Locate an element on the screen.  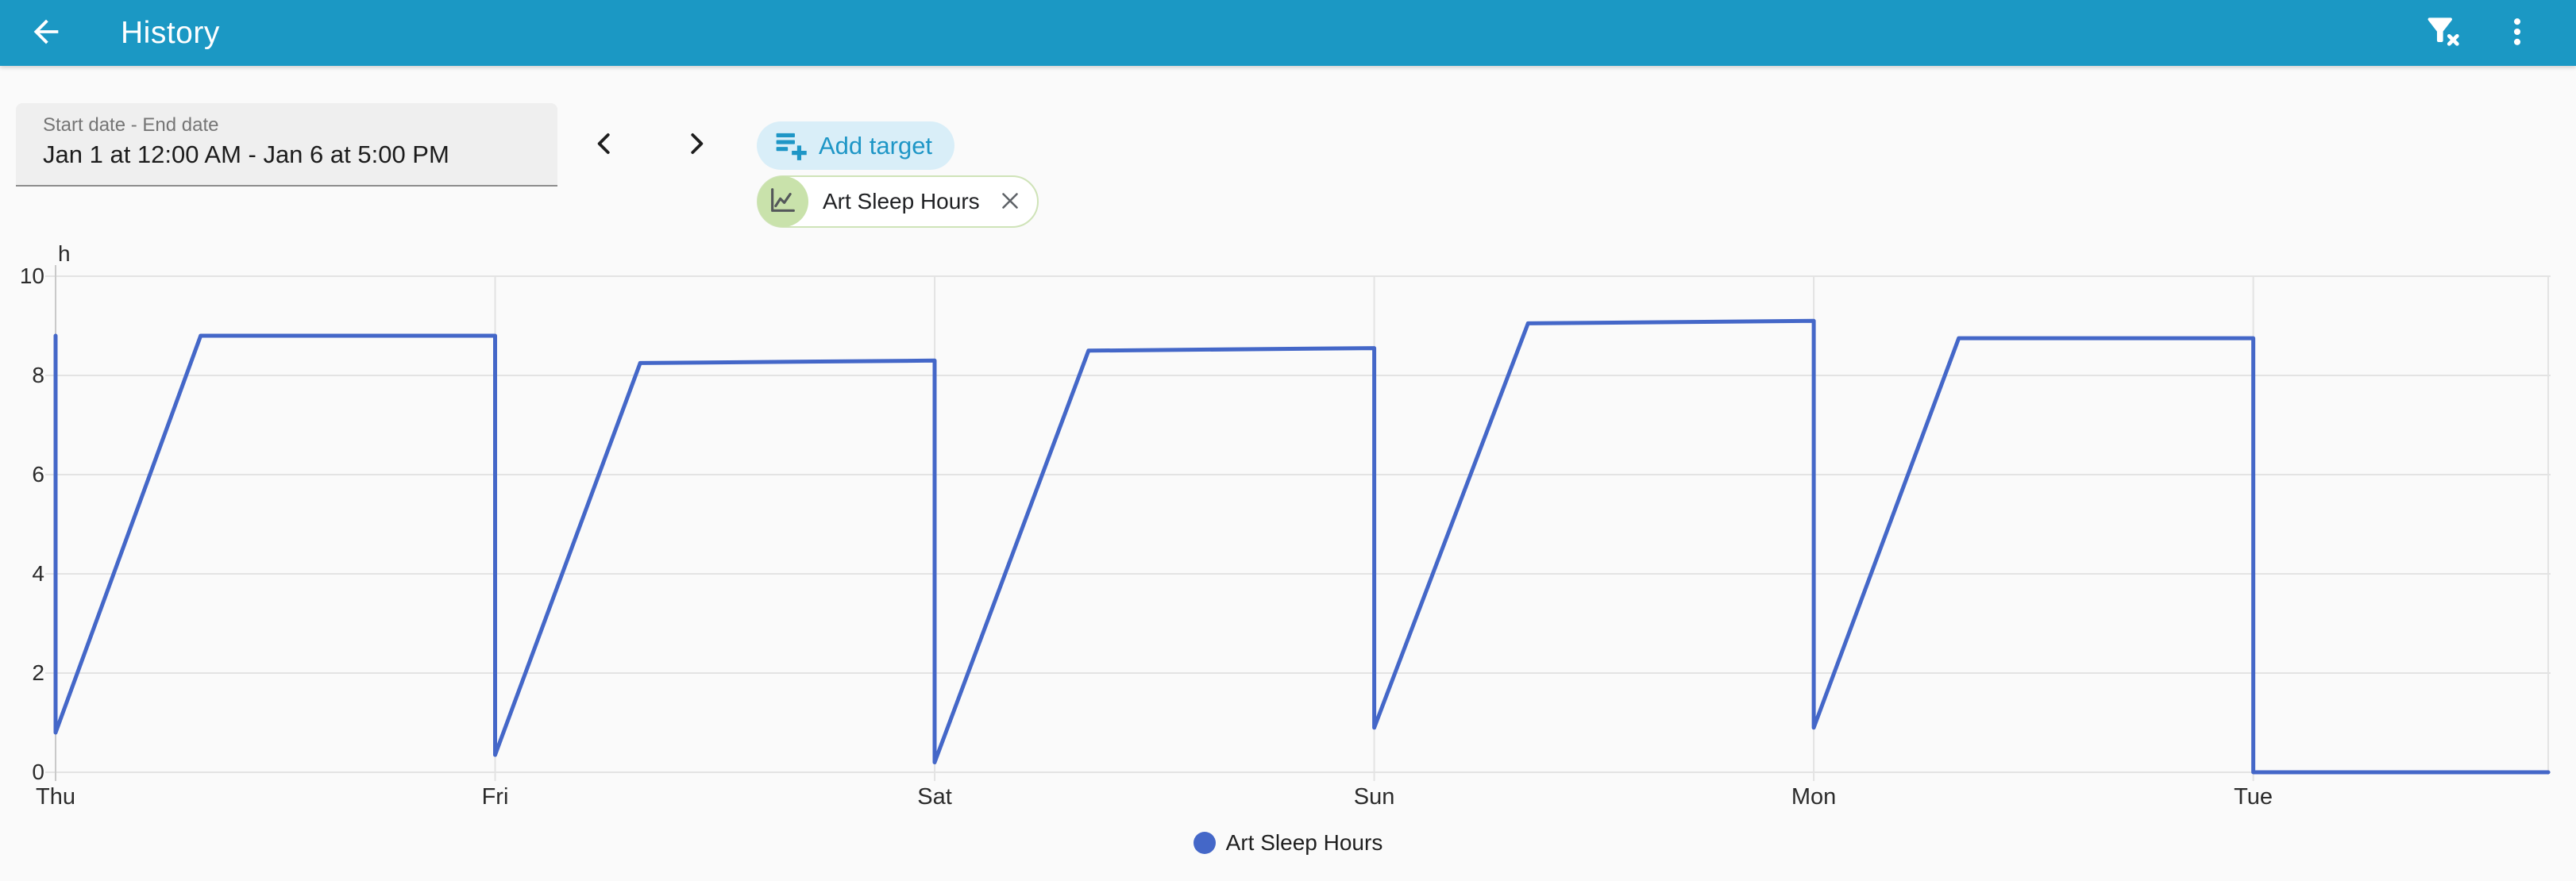
chip-avatar is located at coordinates (783, 201).